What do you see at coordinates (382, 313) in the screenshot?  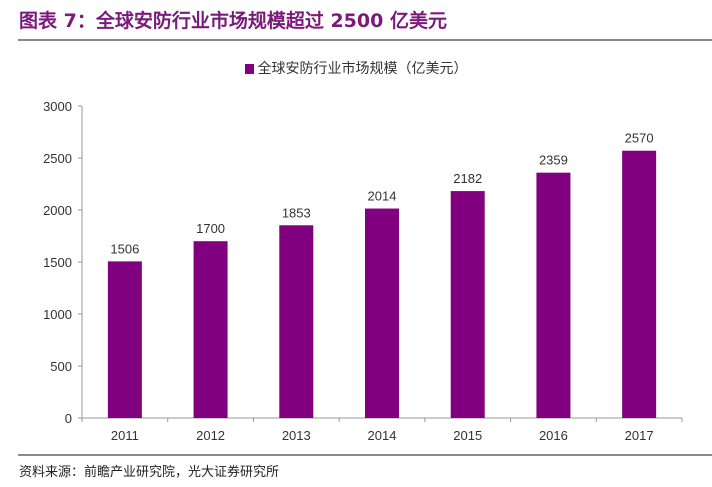 I see `bar-2014` at bounding box center [382, 313].